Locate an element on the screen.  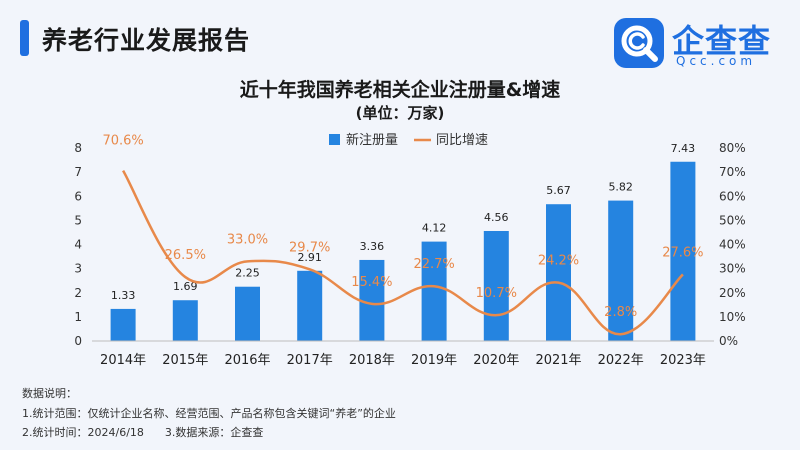
line-value-label: 2.8% is located at coordinates (620, 312).